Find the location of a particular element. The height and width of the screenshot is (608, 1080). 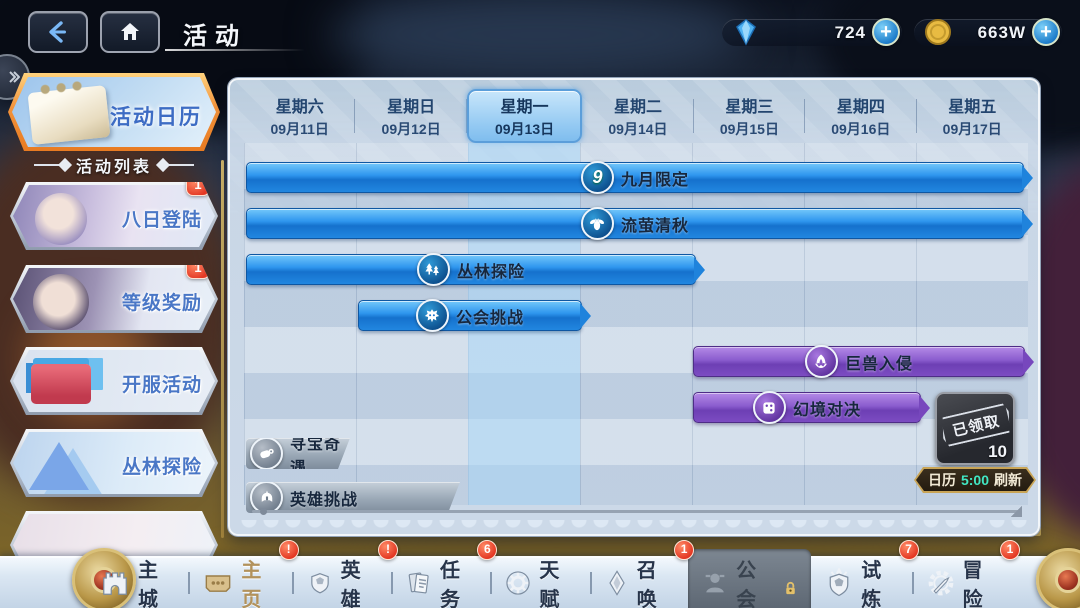

day-cell-saturday: 星期六 09月11日 is located at coordinates (300, 116).